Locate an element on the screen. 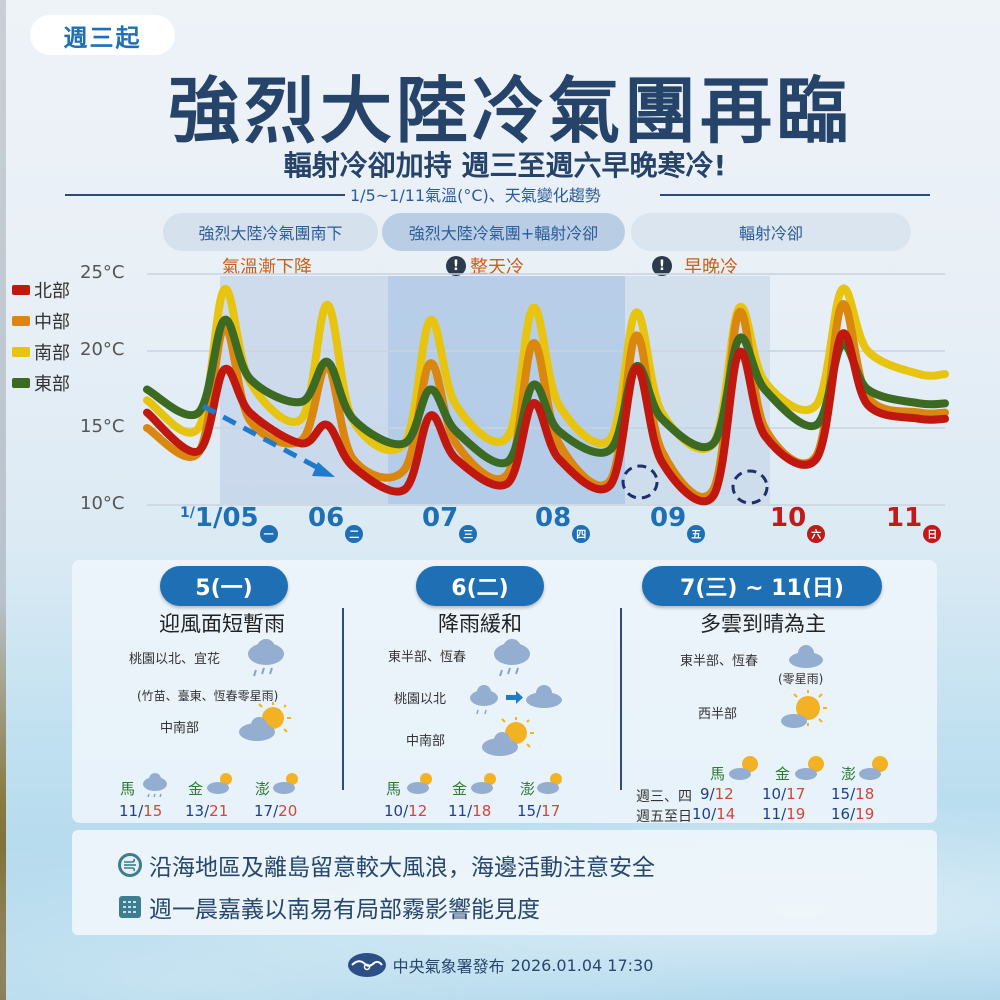 Image resolution: width=1000 pixels, height=1000 pixels. x-tick-10: 10六 is located at coordinates (798, 523).